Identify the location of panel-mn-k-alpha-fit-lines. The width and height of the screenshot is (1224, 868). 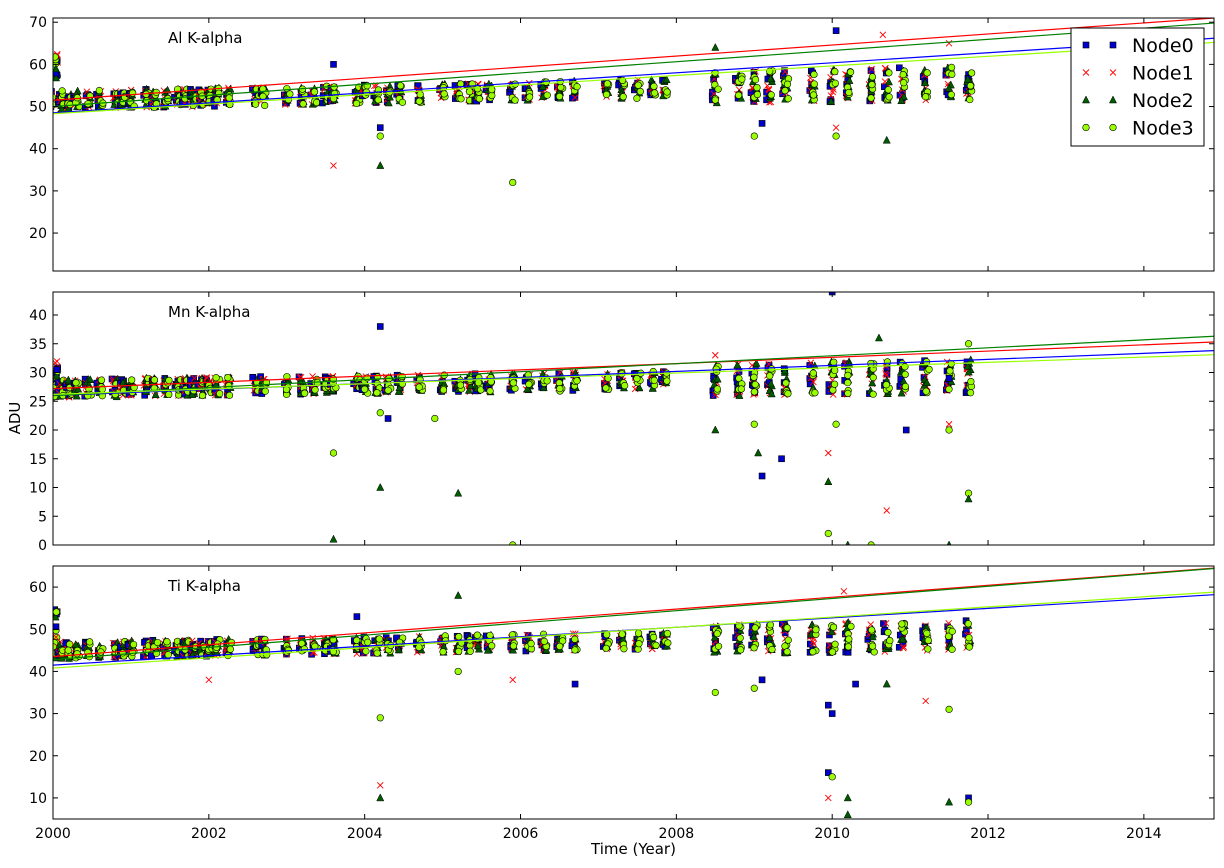
(633, 366).